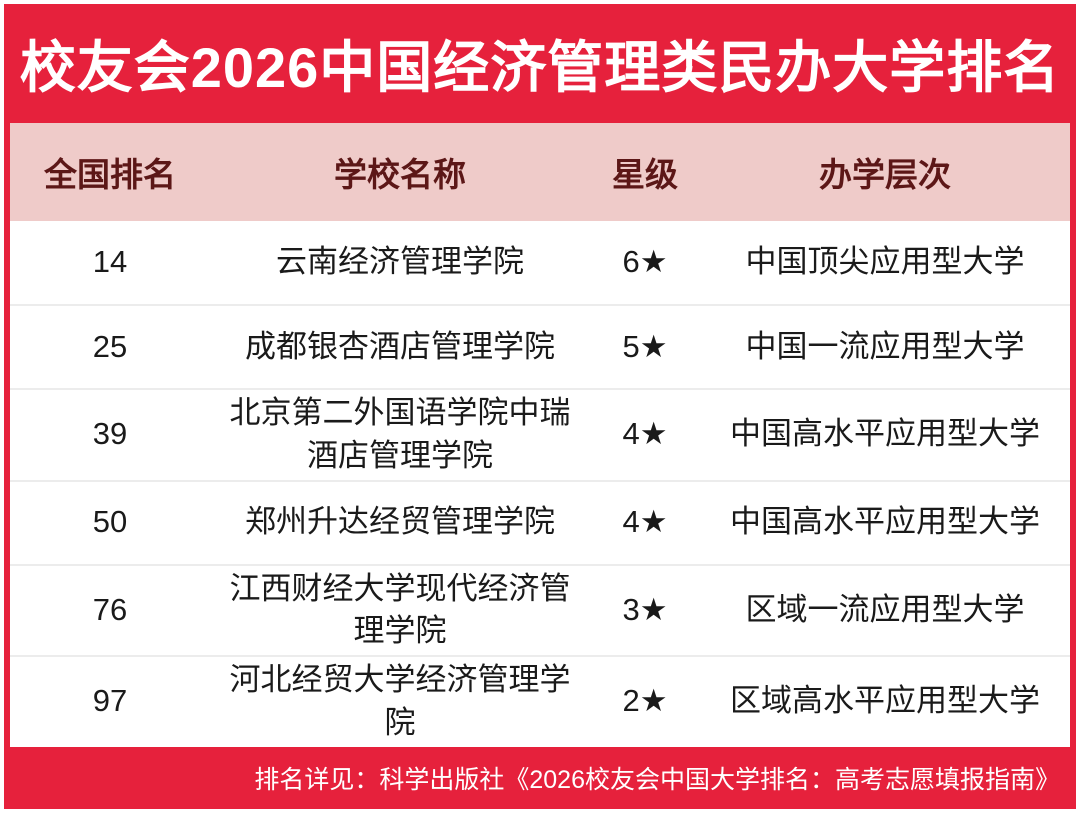 The image size is (1080, 813). Describe the element at coordinates (540, 263) in the screenshot. I see `table-row: 14 云南经济管理学院 6★ 中国顶尖应用型大学` at that location.